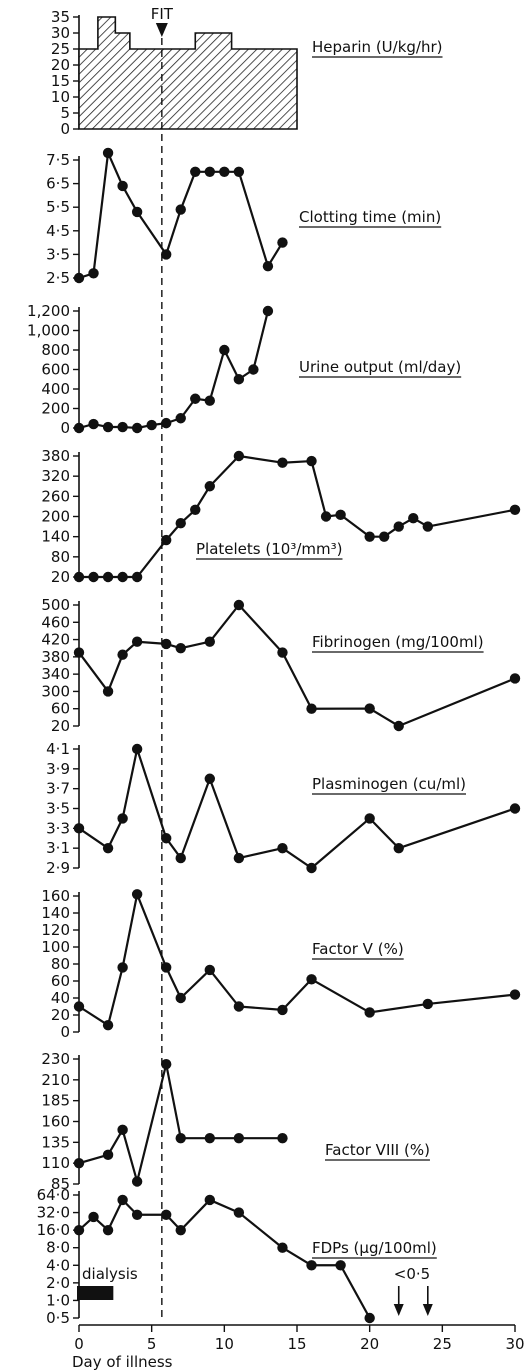 This screenshot has width=528, height=1371. Describe the element at coordinates (55, 691) in the screenshot. I see `y-tick-label: 300` at that location.